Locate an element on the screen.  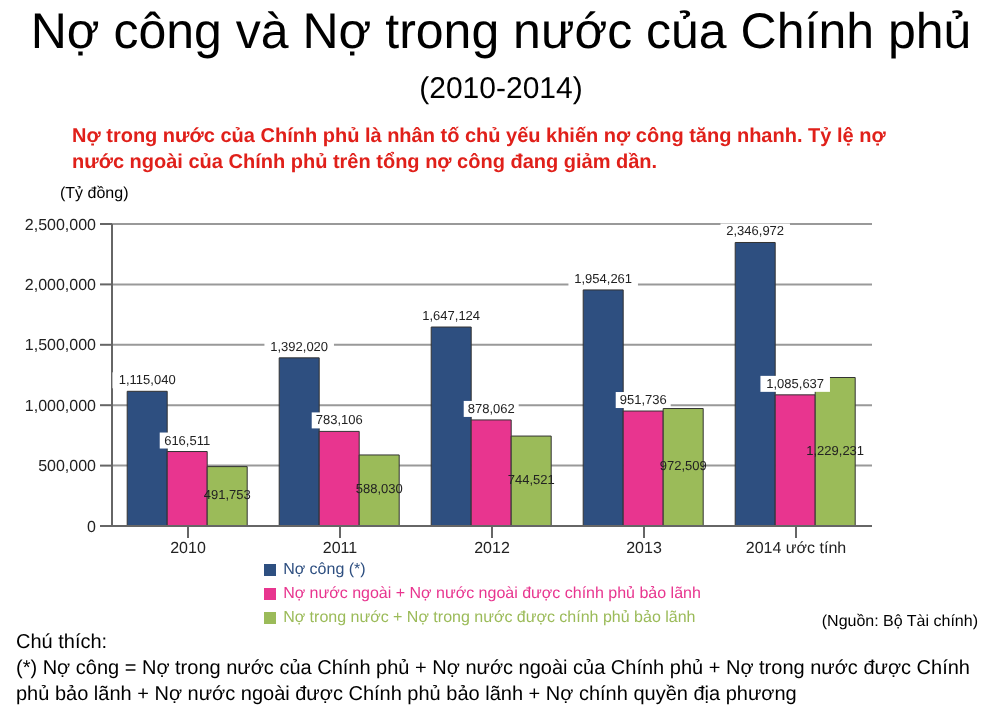
text: (Nguồn: Bộ Tài chính) is located at coordinates (899, 621).